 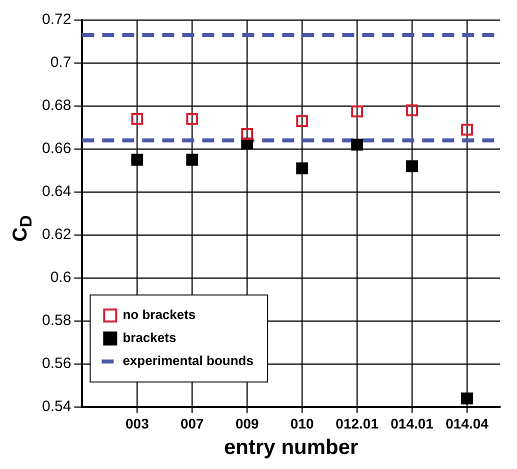 I want to click on y-tick-label: 0.54, so click(x=57, y=407).